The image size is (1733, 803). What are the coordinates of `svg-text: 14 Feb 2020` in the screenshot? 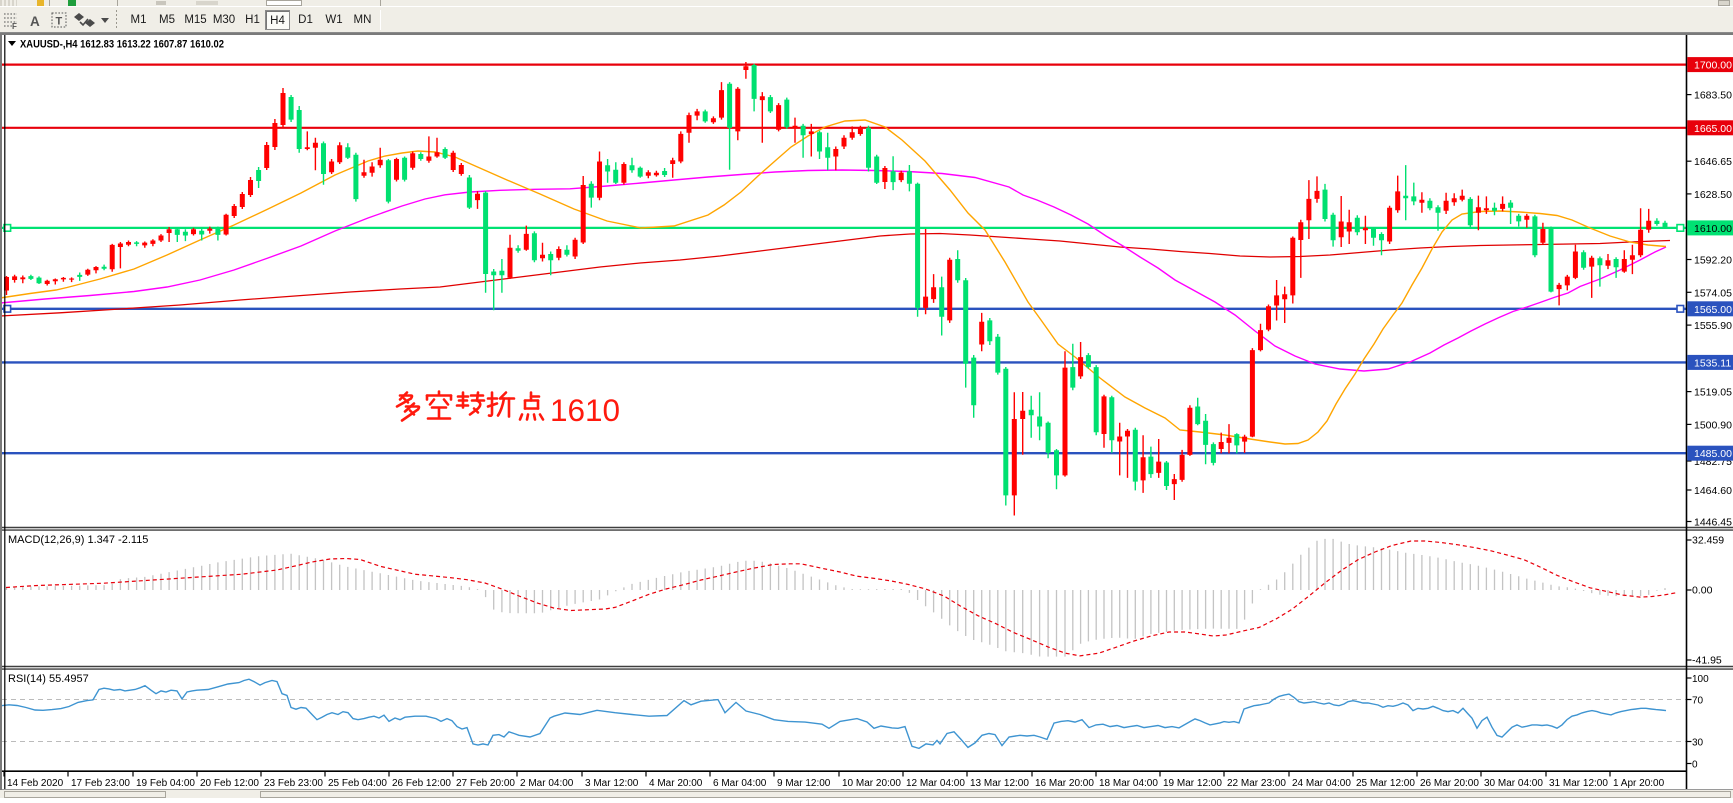 It's located at (35, 783).